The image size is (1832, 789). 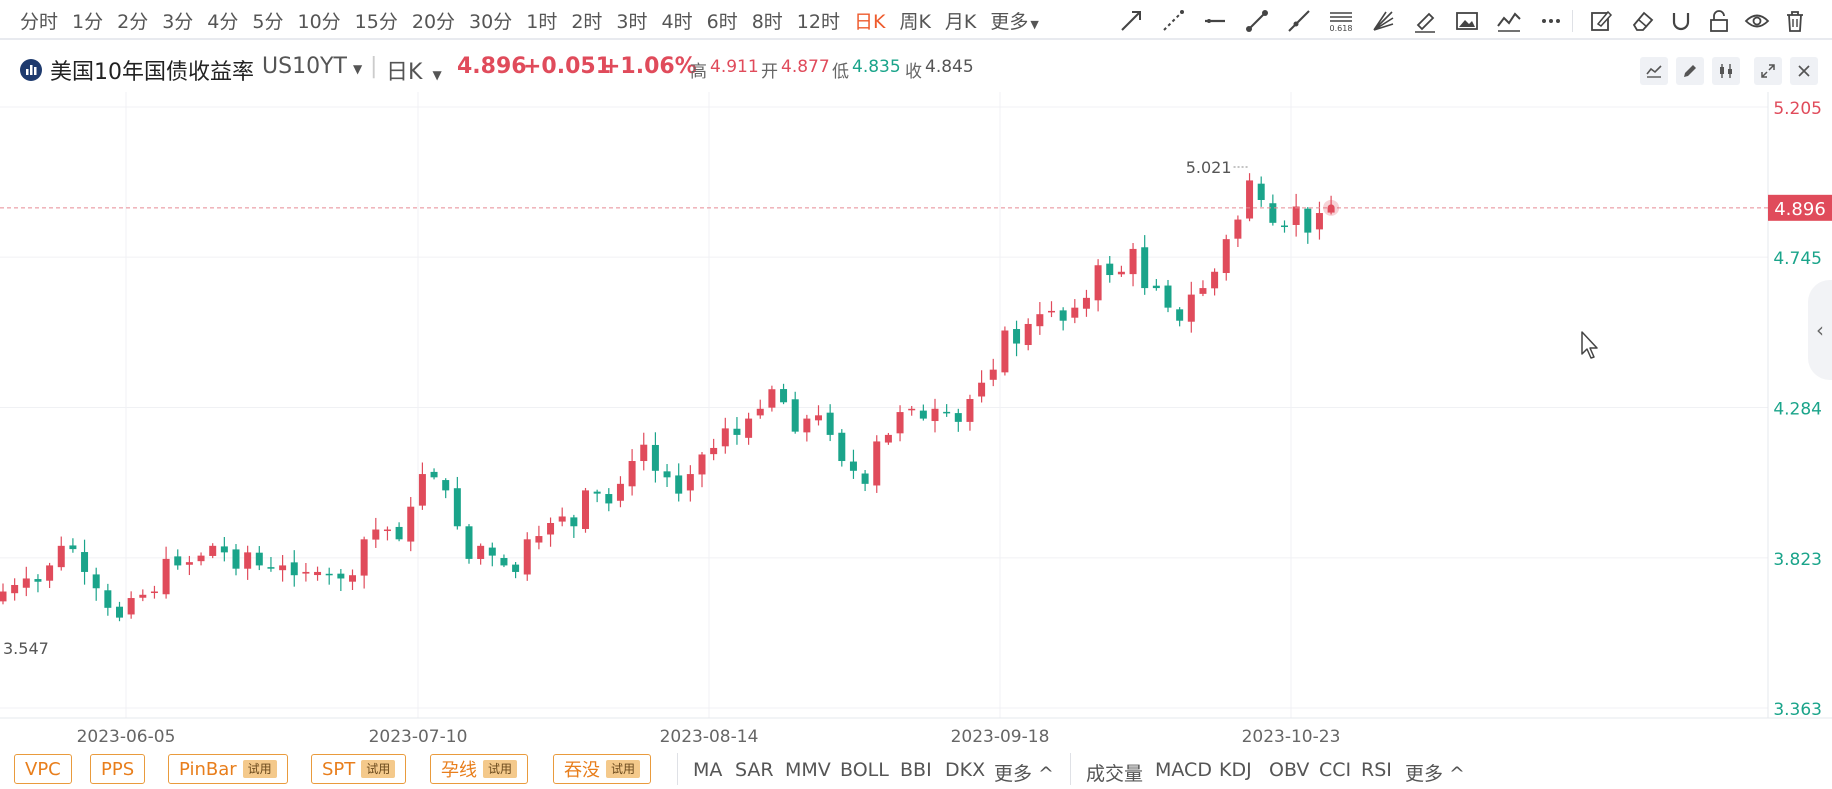 I want to click on period-7: 15分, so click(x=376, y=20).